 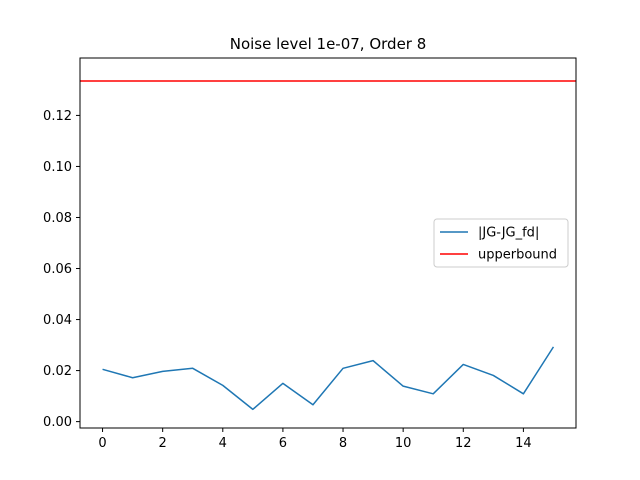 I want to click on x-tick-label: 8, so click(x=343, y=443).